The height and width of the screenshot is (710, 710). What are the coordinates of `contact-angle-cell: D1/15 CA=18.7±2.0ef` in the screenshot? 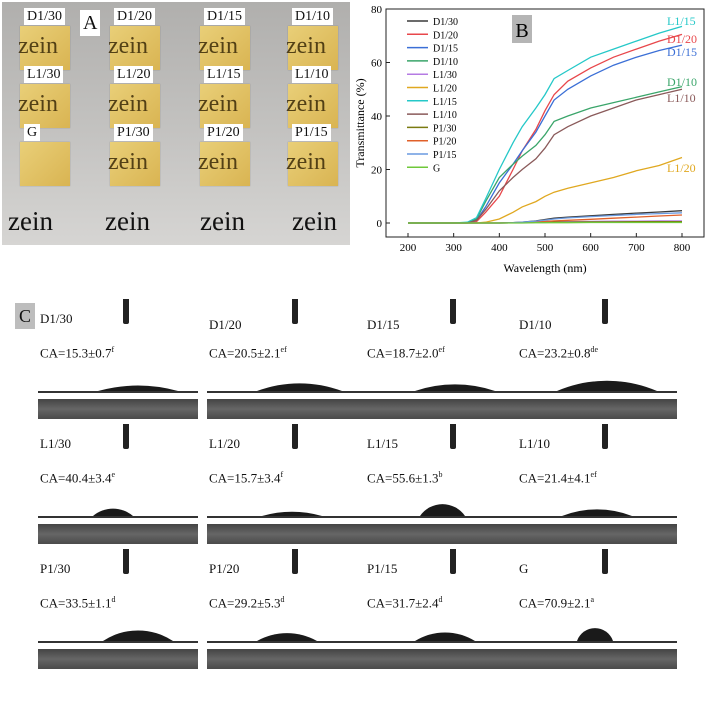 It's located at (445, 357).